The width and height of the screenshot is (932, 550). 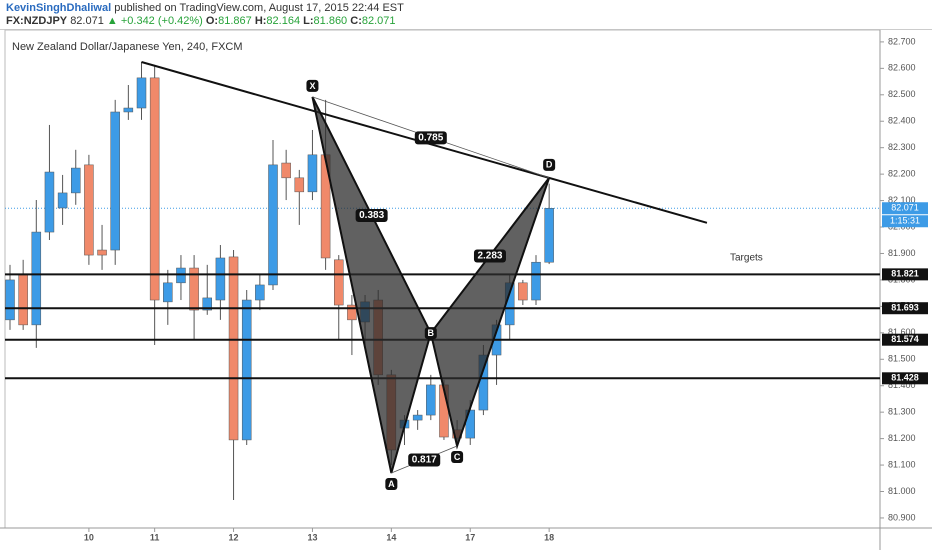 I want to click on last-price-label: 82.071, so click(x=905, y=208).